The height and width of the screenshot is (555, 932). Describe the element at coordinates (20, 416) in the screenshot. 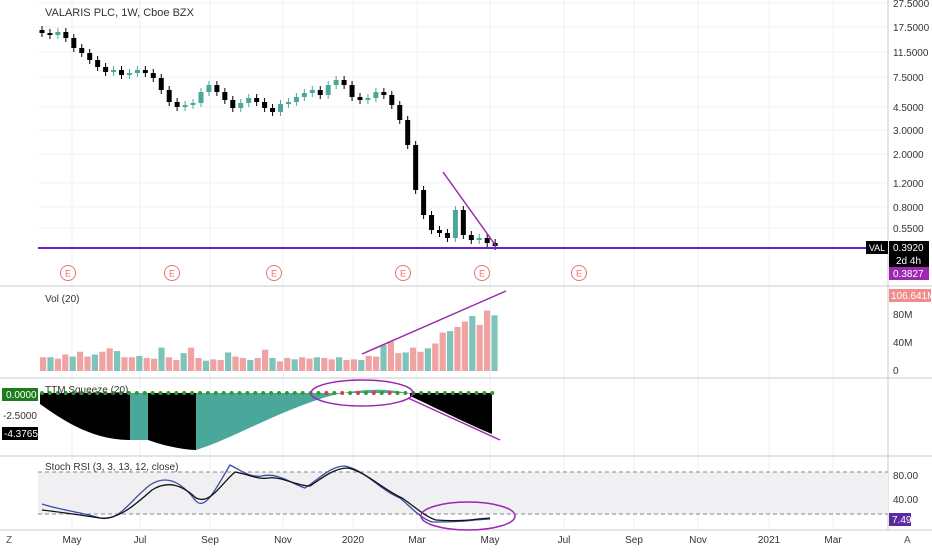

I see `ttm-scale-label: -2.5000` at that location.